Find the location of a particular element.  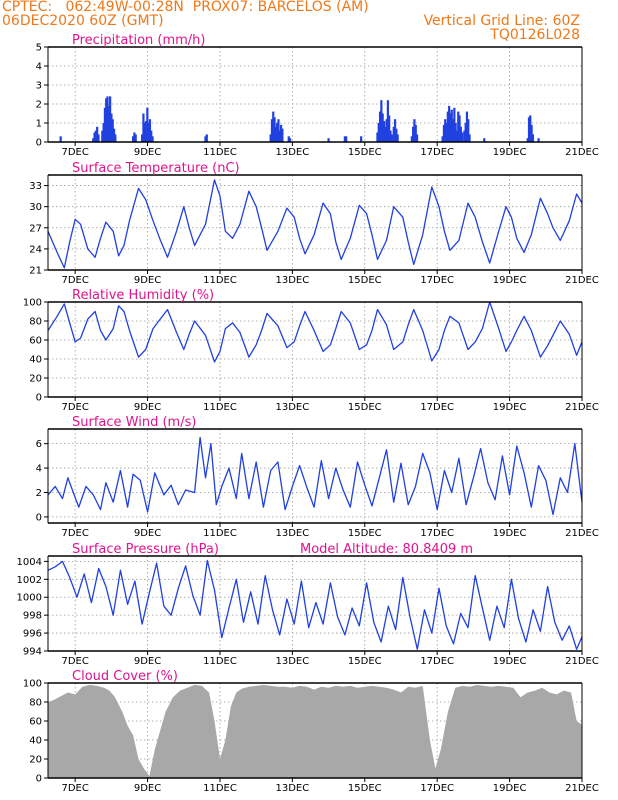

y-tick-label: 996 is located at coordinates (32, 634).